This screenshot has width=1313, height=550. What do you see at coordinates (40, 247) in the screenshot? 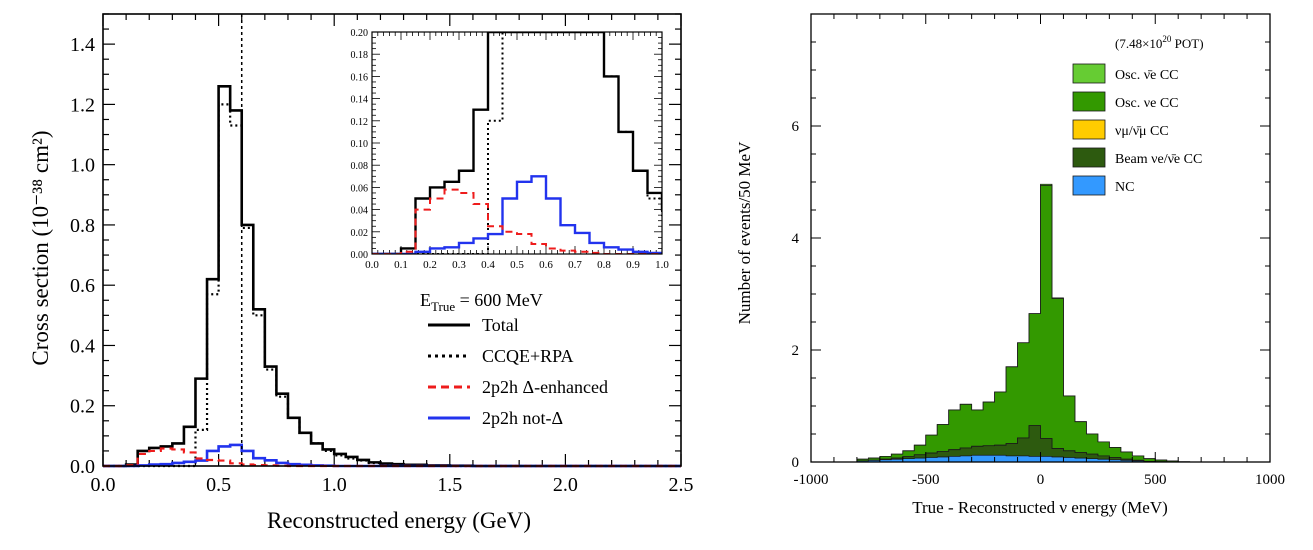
I see `left-y-axis-label: Cross section (10⁻³⁸ cm²)` at bounding box center [40, 247].